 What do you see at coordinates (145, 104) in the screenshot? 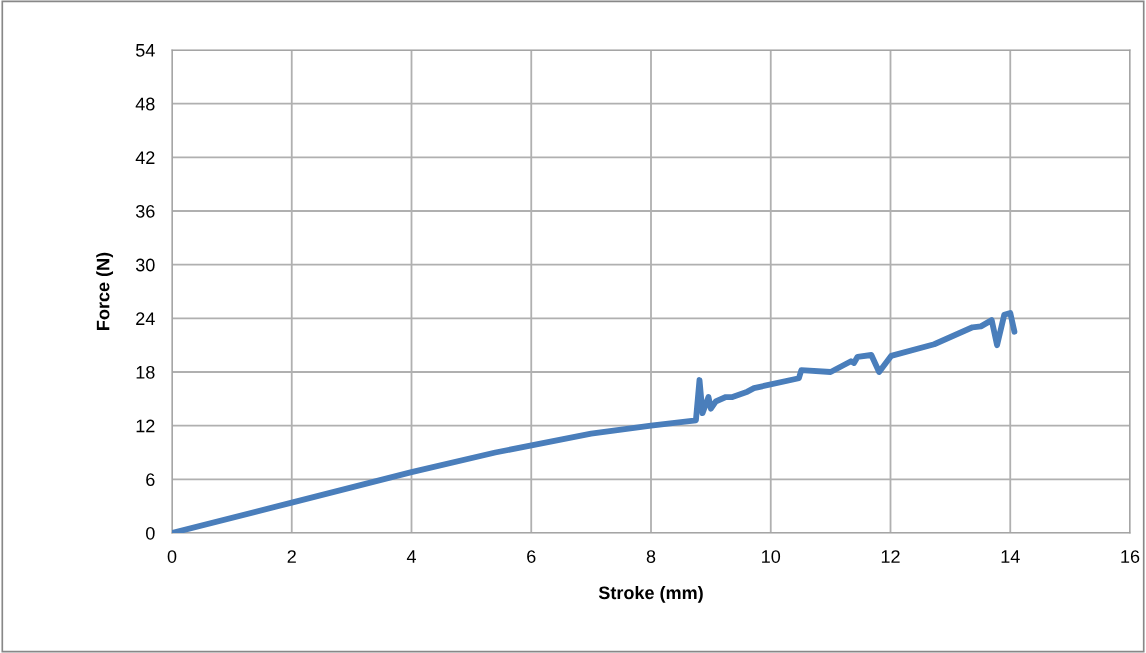
I see `y-tick-label: 48` at bounding box center [145, 104].